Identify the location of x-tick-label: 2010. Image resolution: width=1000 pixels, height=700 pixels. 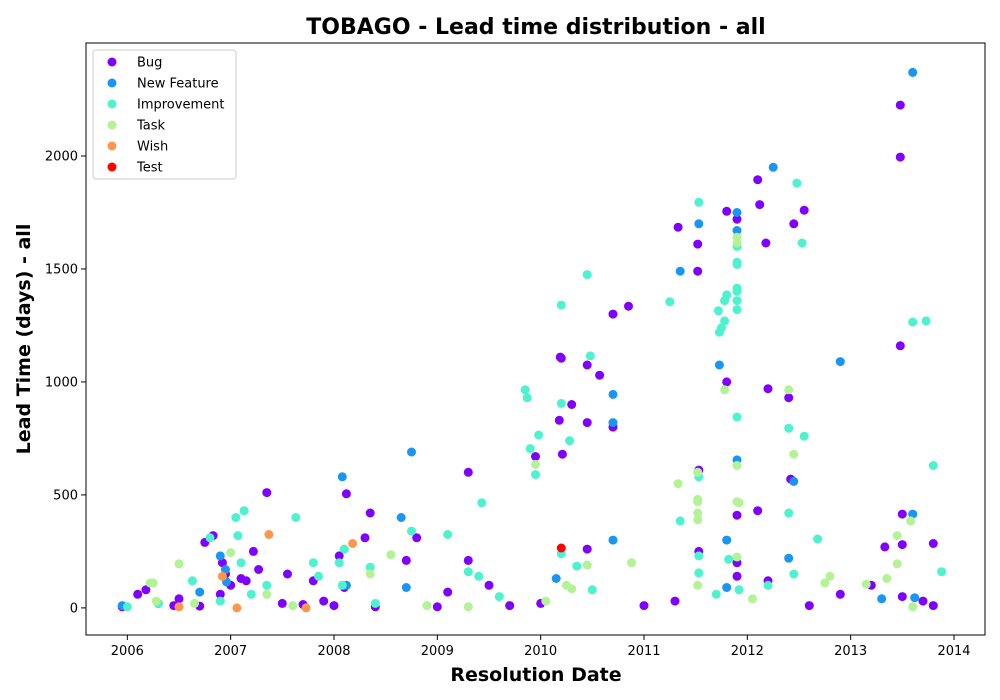
(540, 651).